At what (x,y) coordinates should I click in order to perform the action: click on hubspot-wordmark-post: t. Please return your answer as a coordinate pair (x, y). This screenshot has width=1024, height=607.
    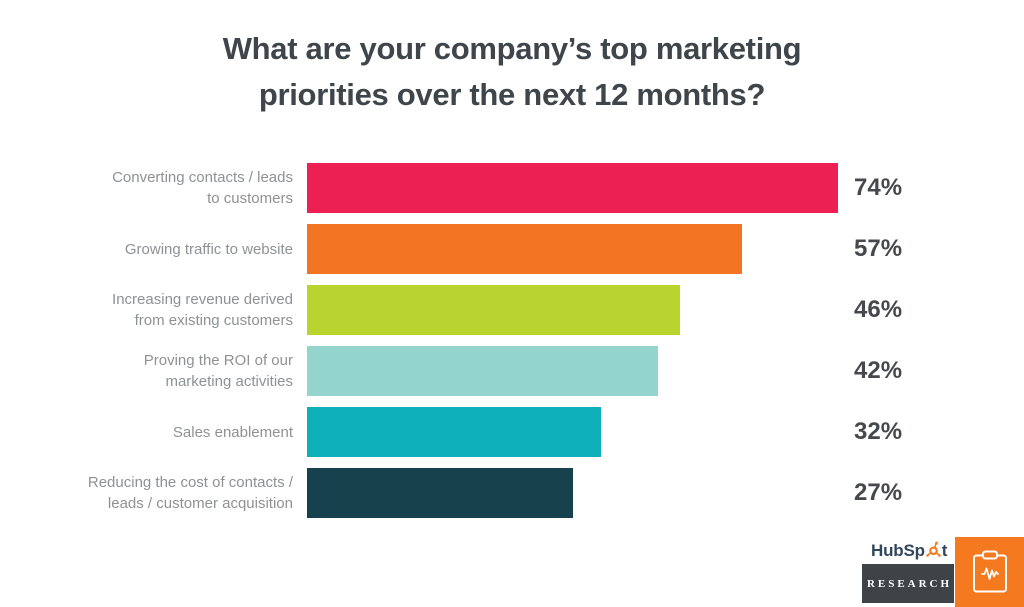
    Looking at the image, I should click on (944, 550).